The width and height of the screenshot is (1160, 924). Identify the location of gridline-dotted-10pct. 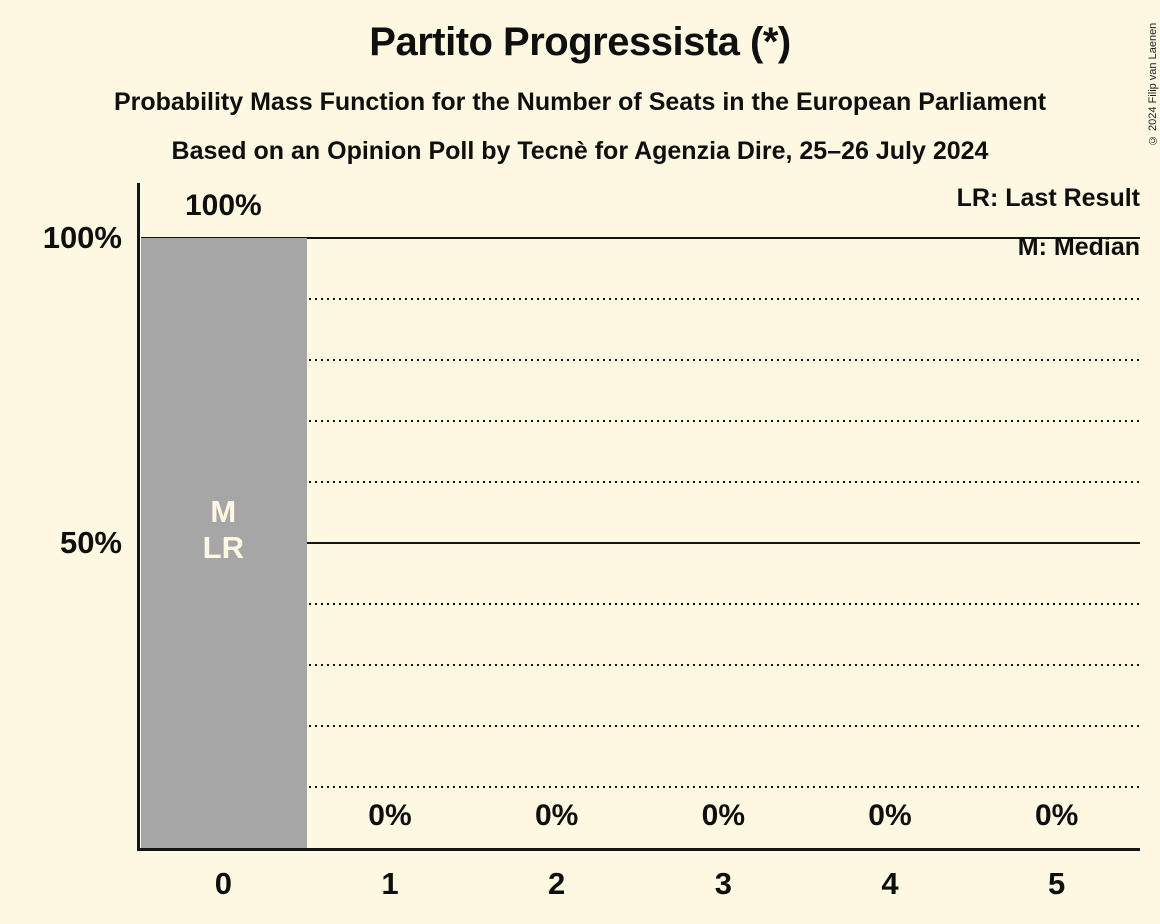
(640, 787).